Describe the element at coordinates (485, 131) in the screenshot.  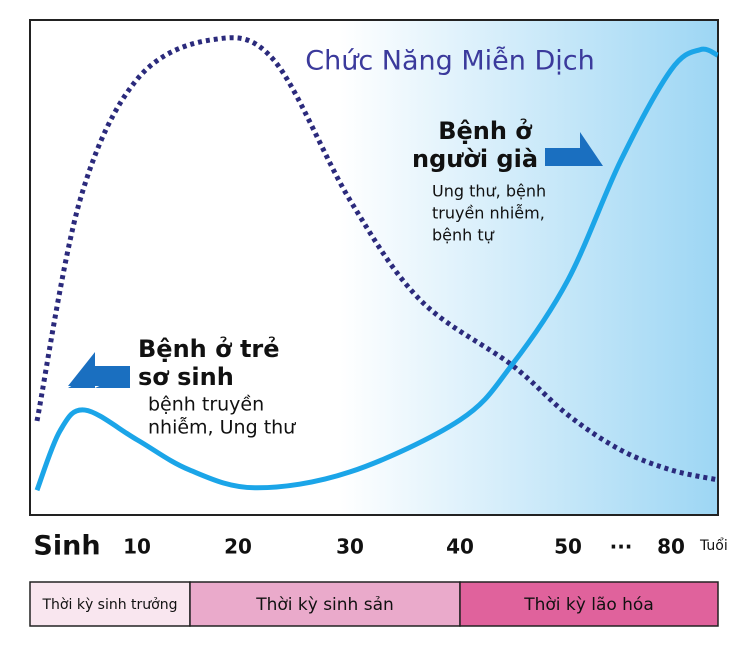
I see `annotation-heading: Bệnh ở` at that location.